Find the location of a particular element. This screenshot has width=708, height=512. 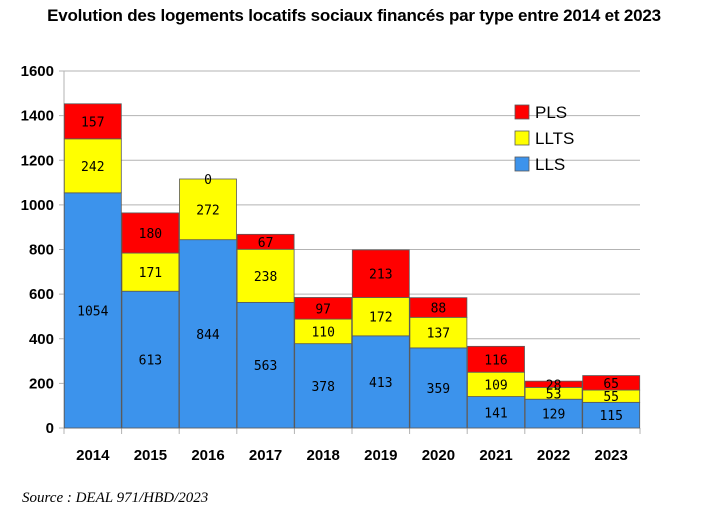

data-label-pls-2017: 67 is located at coordinates (266, 243).